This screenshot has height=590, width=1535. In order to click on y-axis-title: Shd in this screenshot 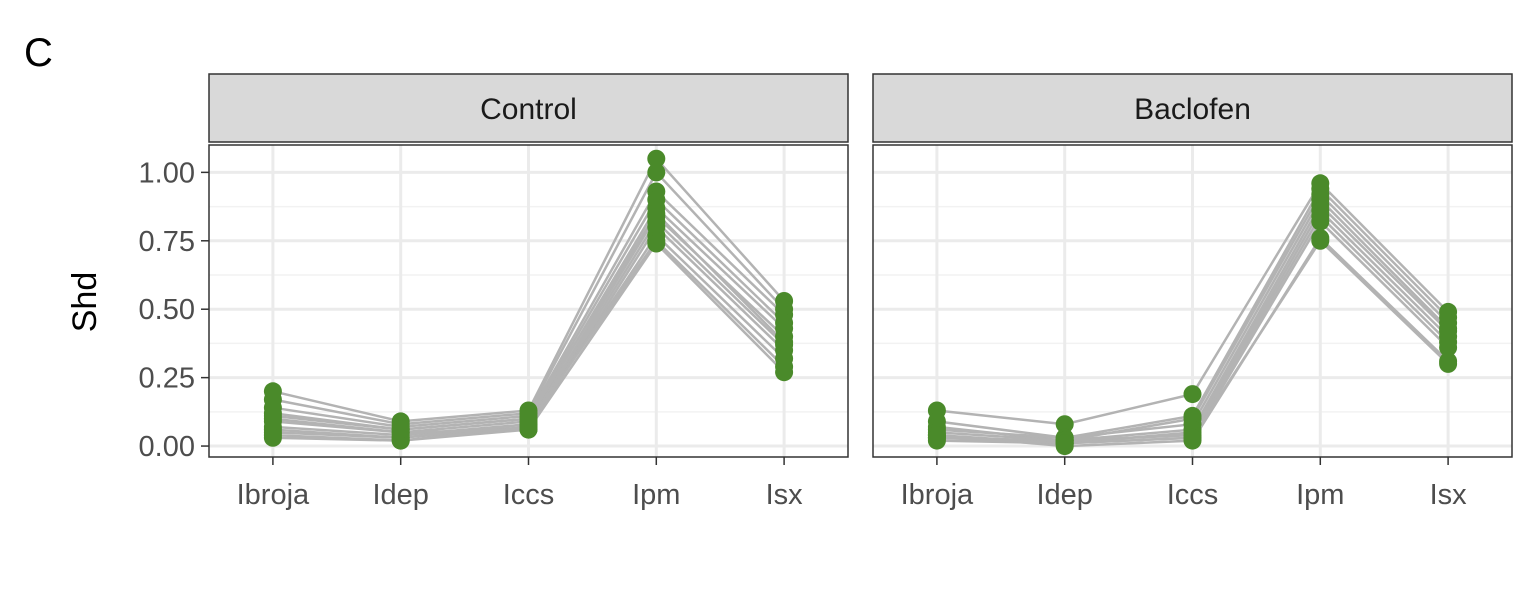, I will do `click(85, 302)`.